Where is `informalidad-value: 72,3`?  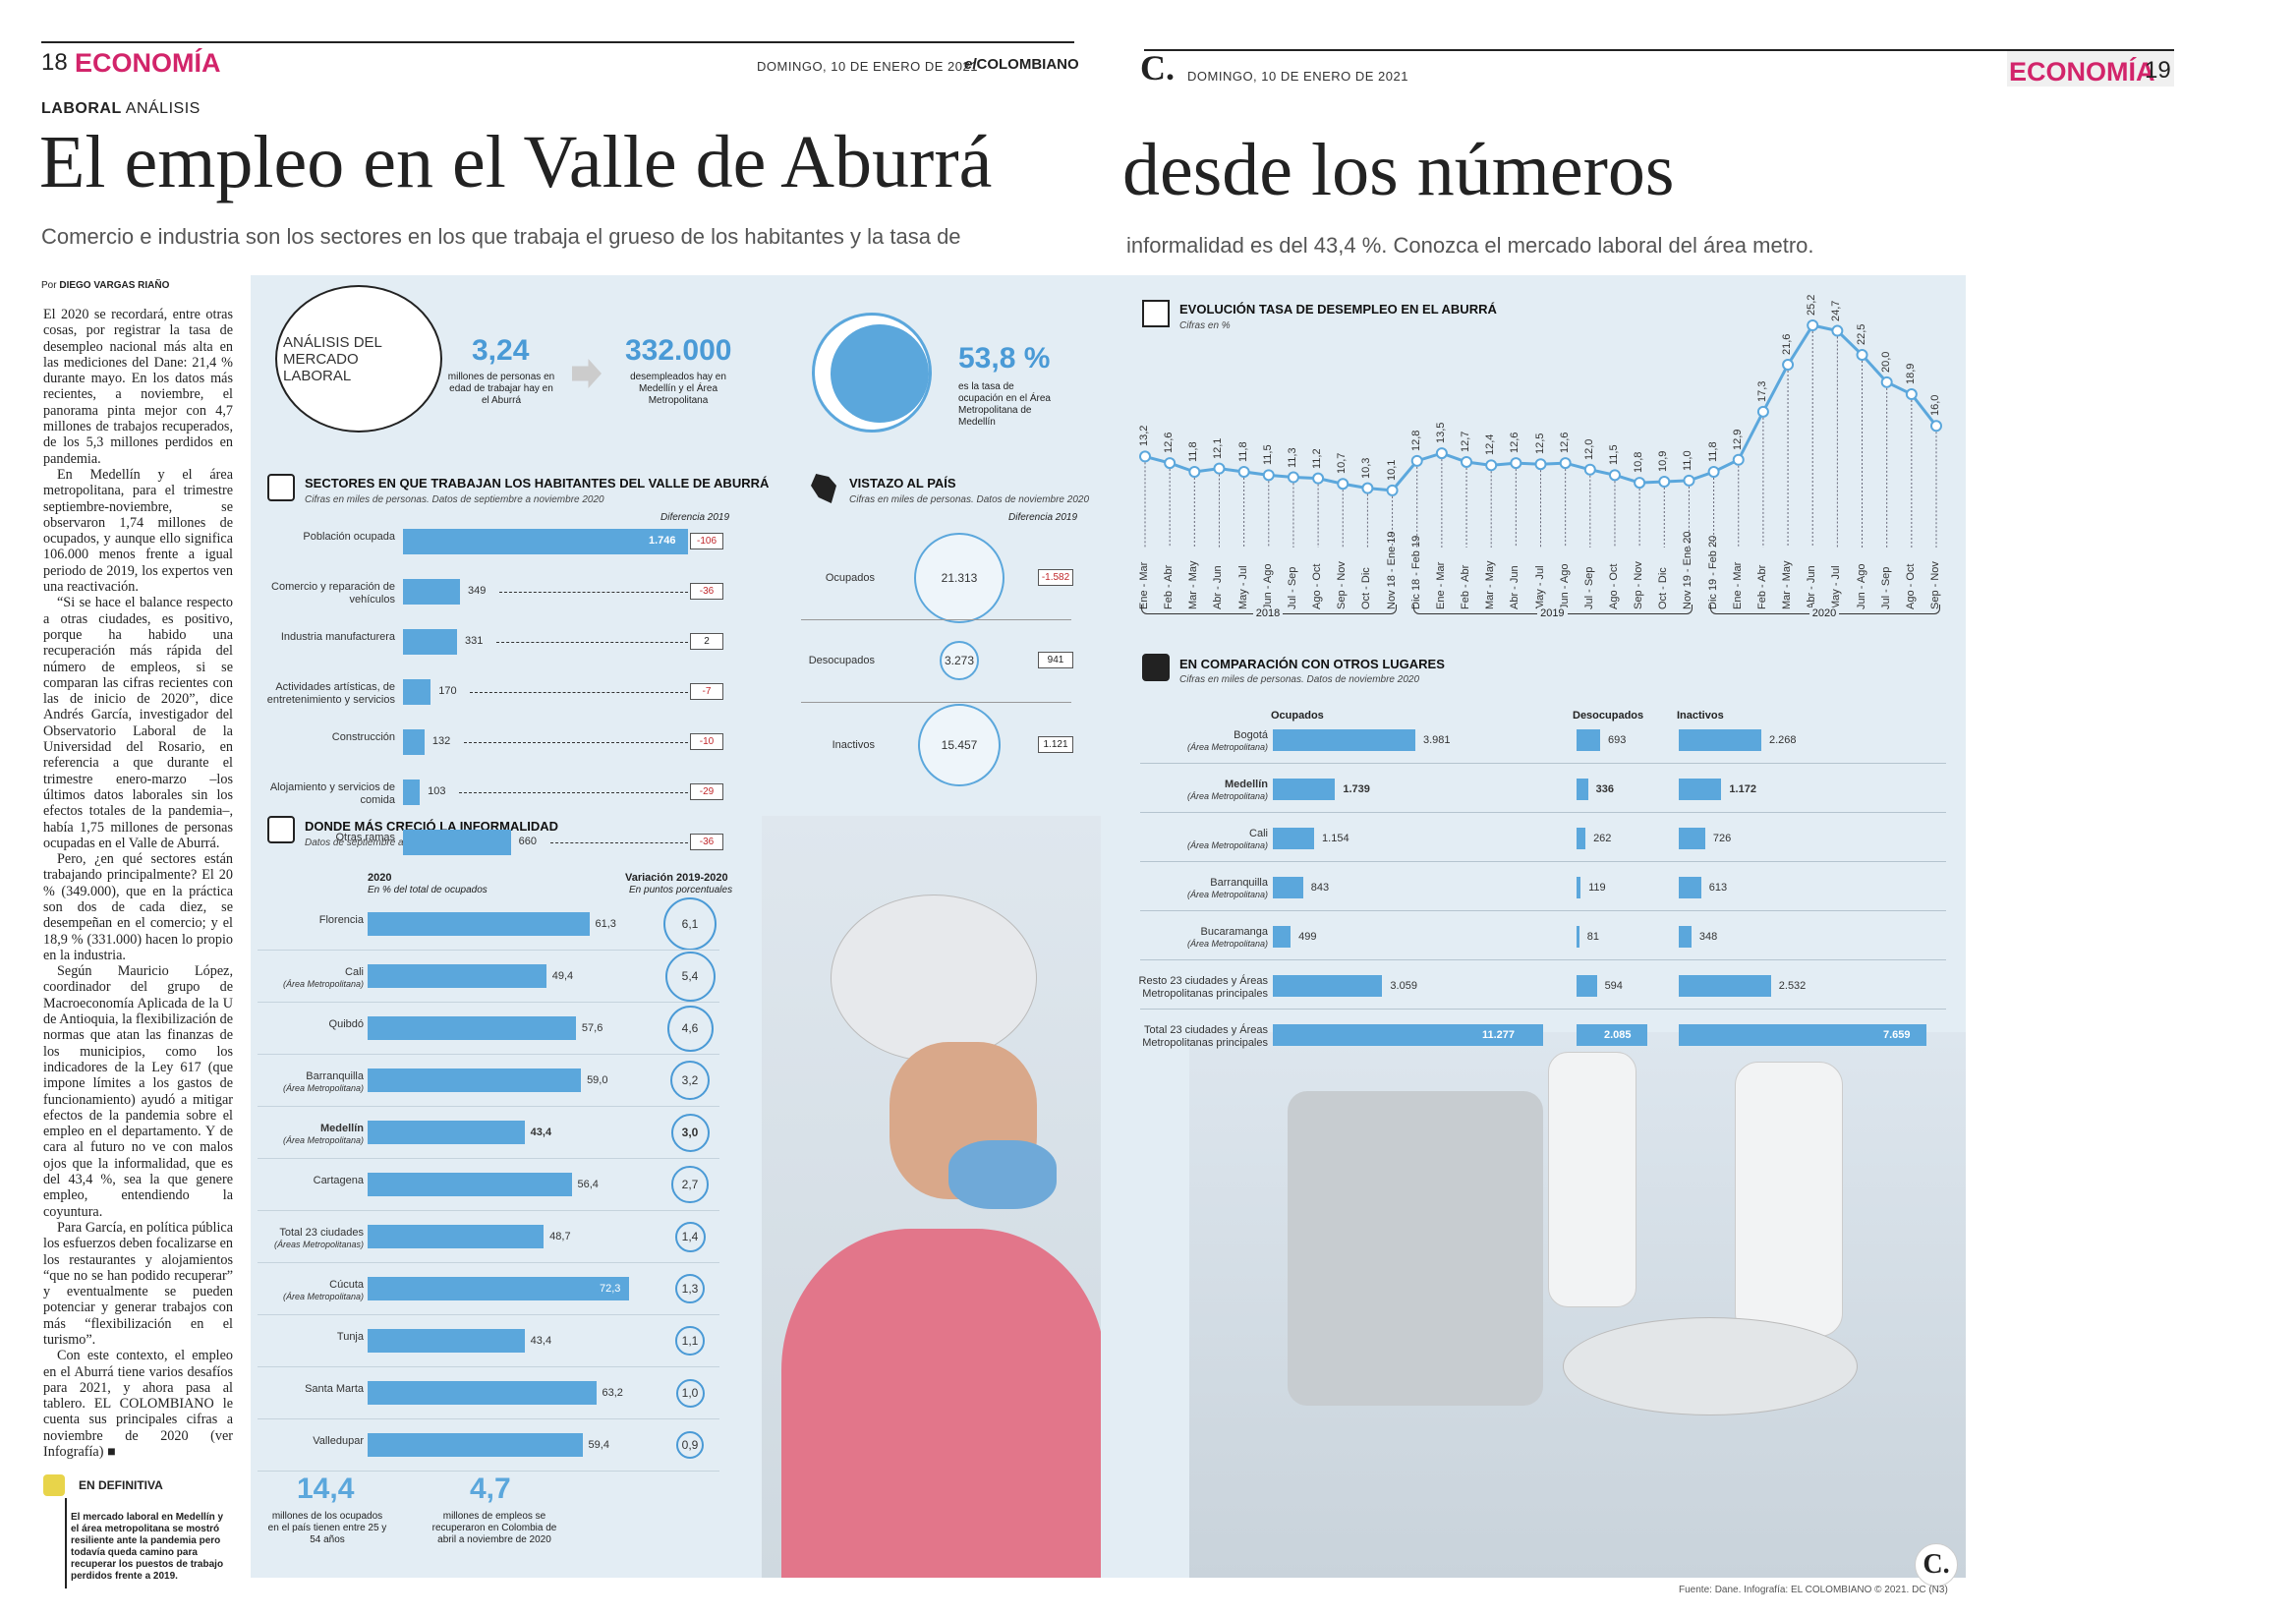
informalidad-value: 72,3 is located at coordinates (611, 1289).